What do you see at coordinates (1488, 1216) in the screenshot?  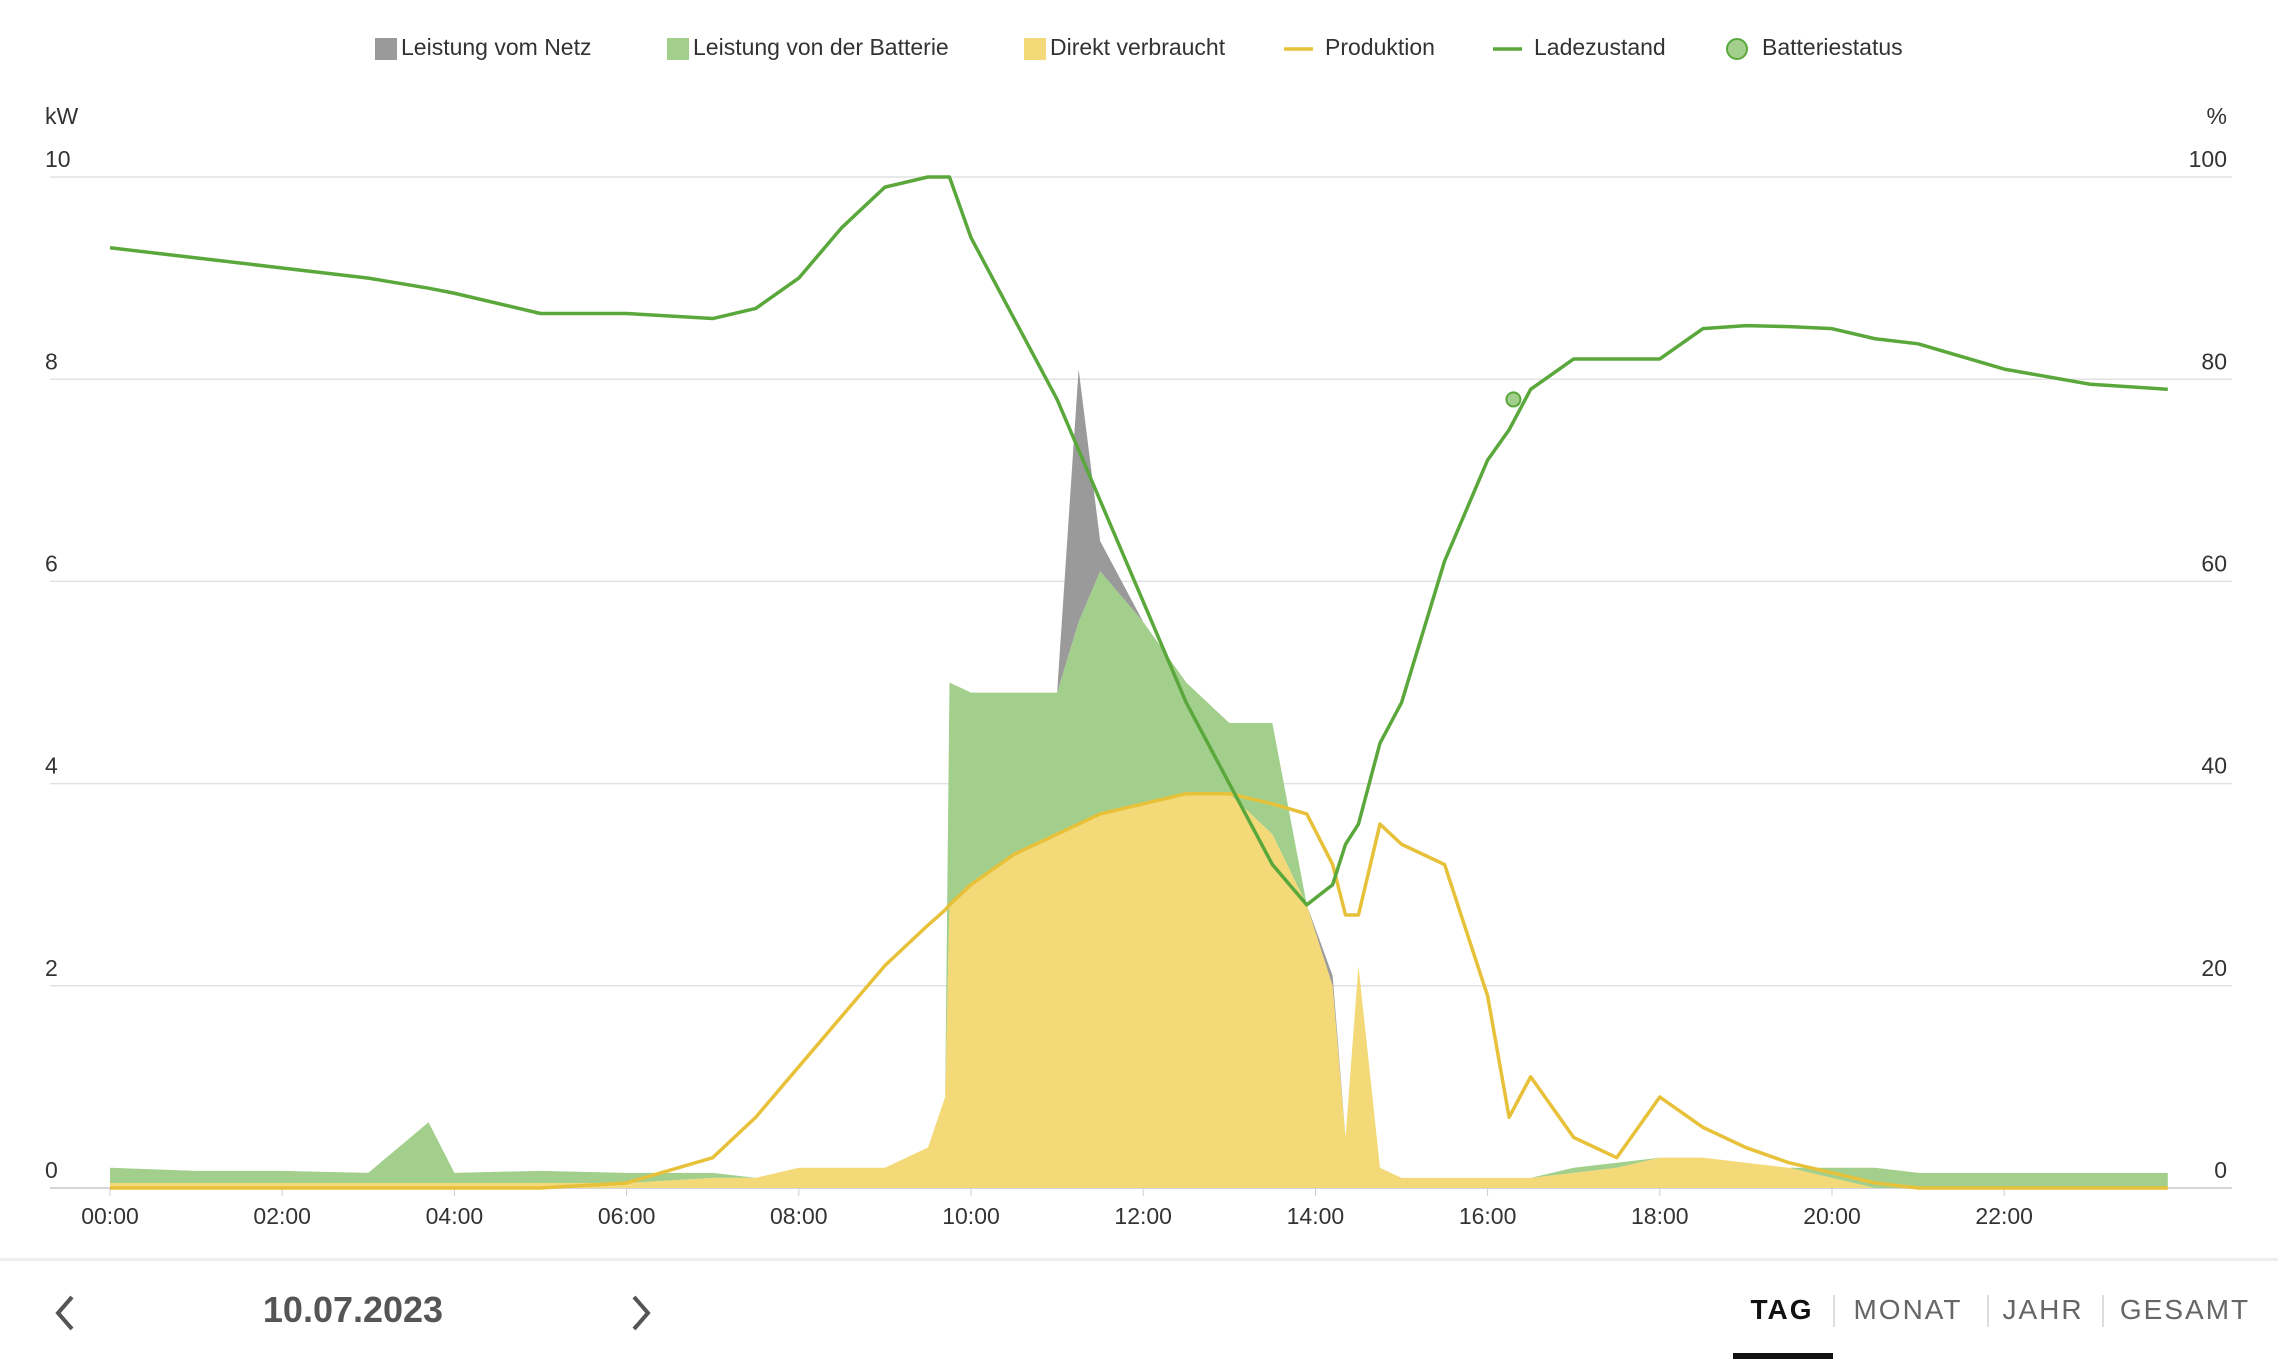 I see `x-tick-label: 16:00` at bounding box center [1488, 1216].